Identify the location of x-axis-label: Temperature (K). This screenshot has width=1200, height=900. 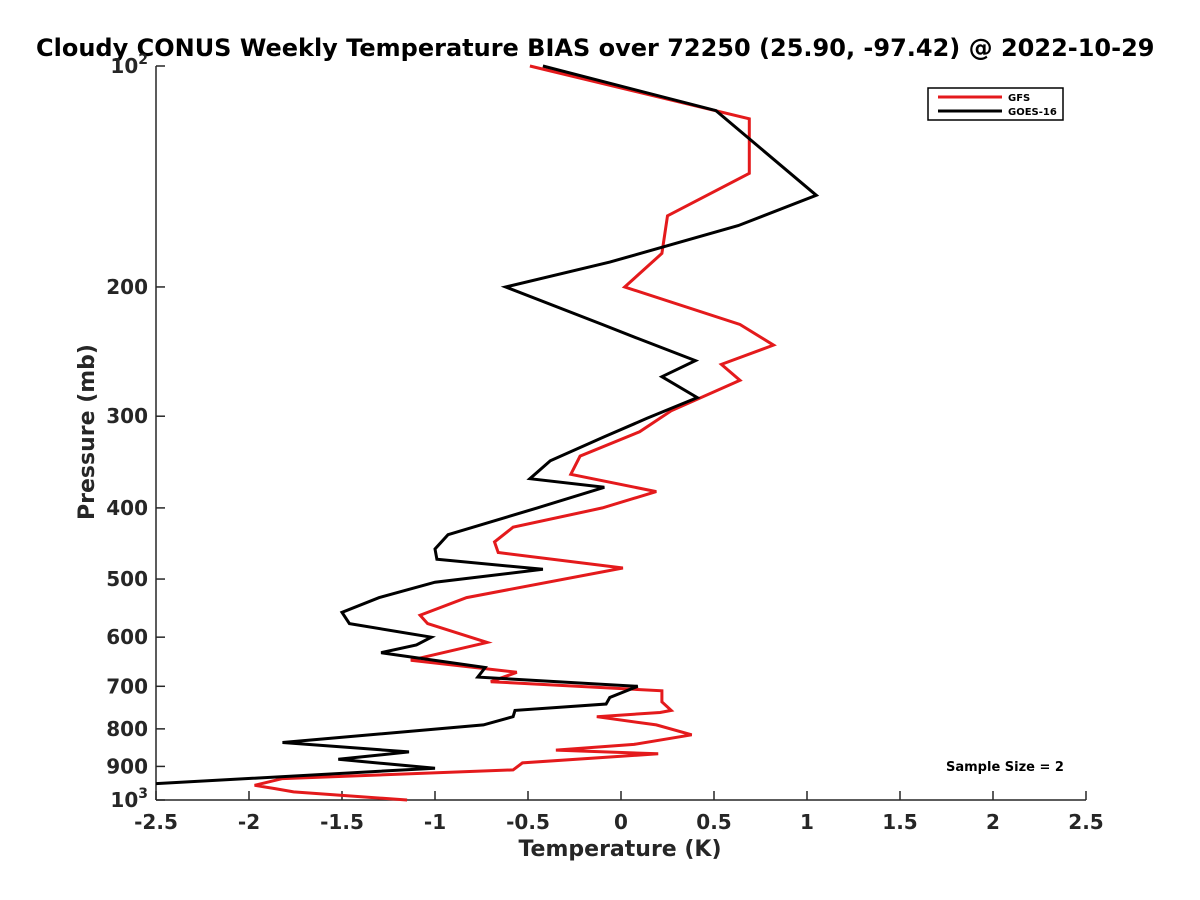
(619, 849).